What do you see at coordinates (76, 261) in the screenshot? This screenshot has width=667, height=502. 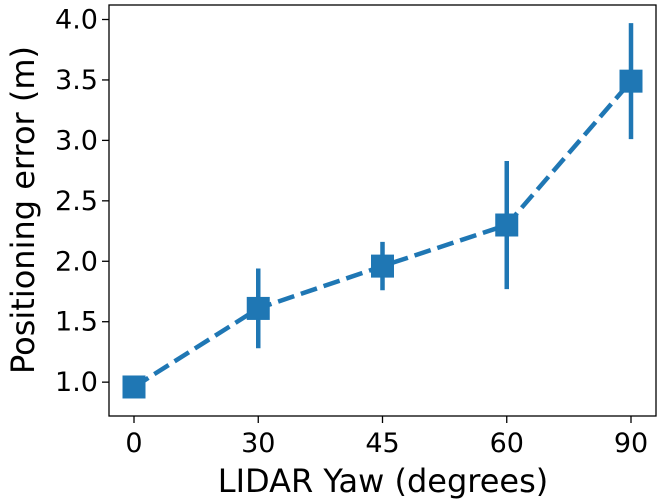 I see `y-tick-label: 2.0` at bounding box center [76, 261].